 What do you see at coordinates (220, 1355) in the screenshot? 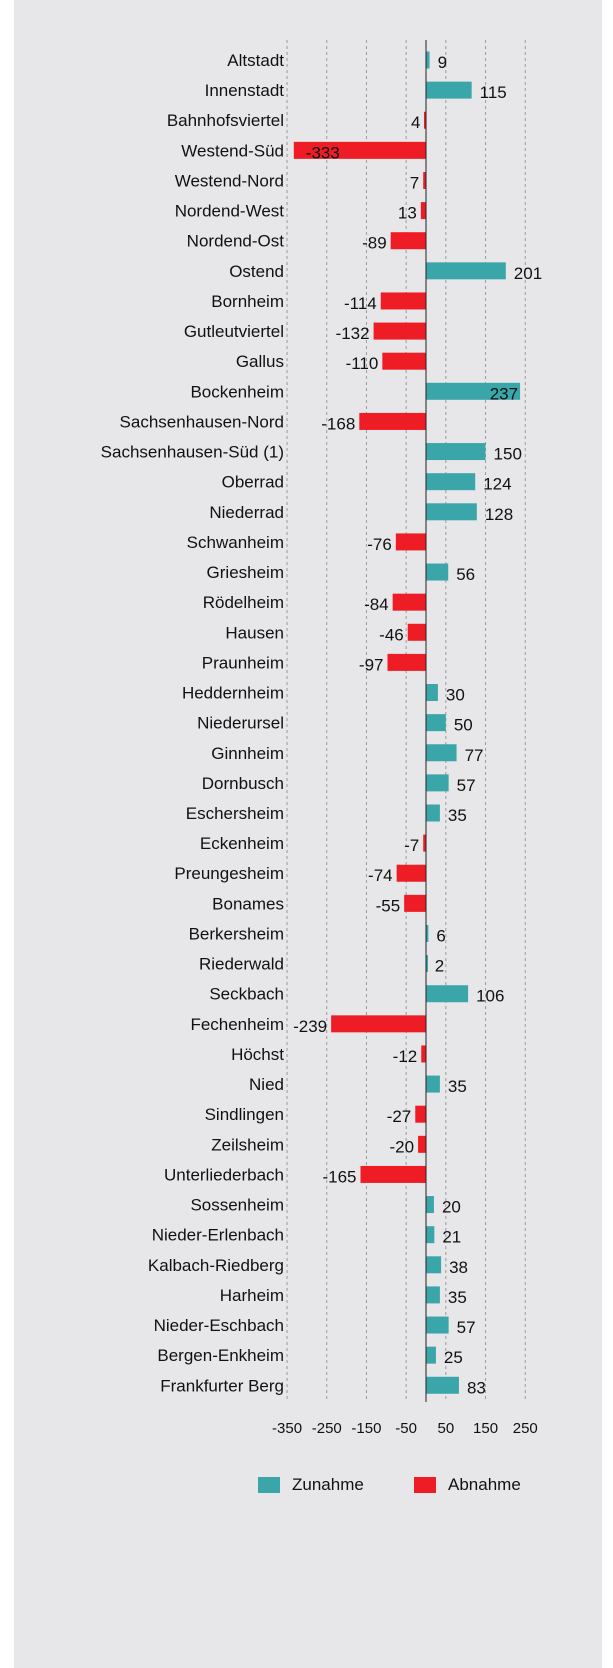
I see `category-label: Bergen-Enkheim` at bounding box center [220, 1355].